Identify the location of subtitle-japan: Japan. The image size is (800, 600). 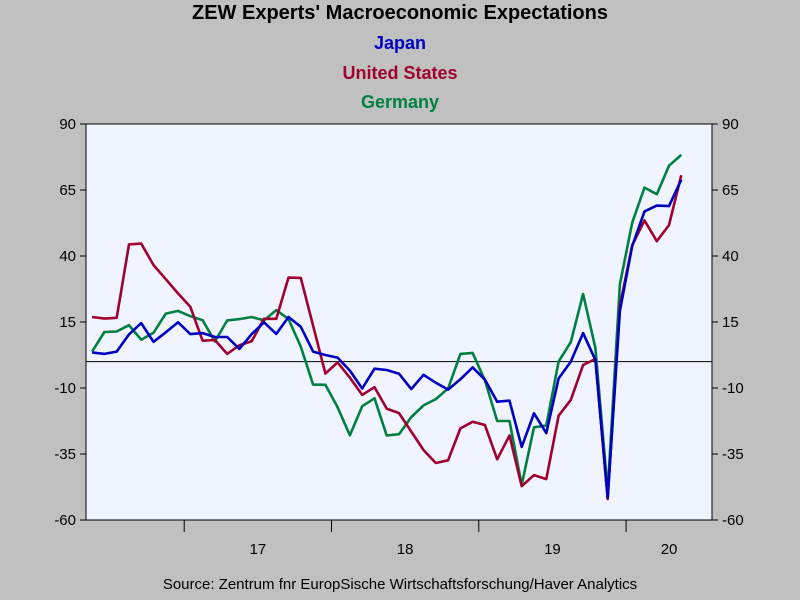
(400, 43).